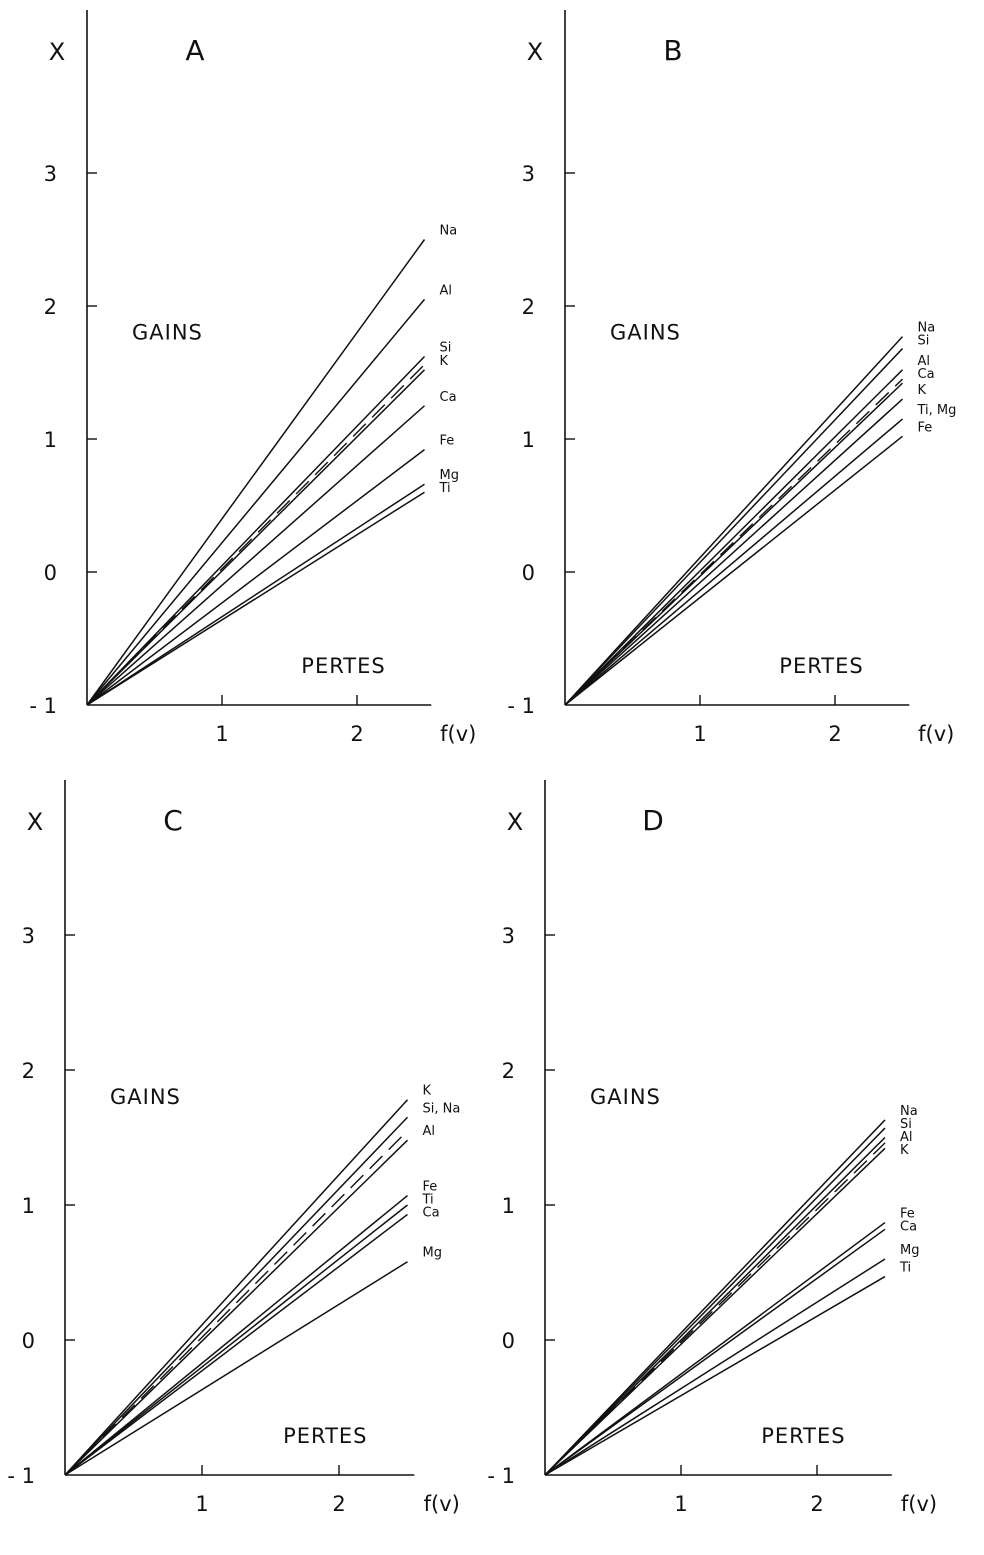 This screenshot has height=1555, width=984. I want to click on panel-title: D, so click(653, 820).